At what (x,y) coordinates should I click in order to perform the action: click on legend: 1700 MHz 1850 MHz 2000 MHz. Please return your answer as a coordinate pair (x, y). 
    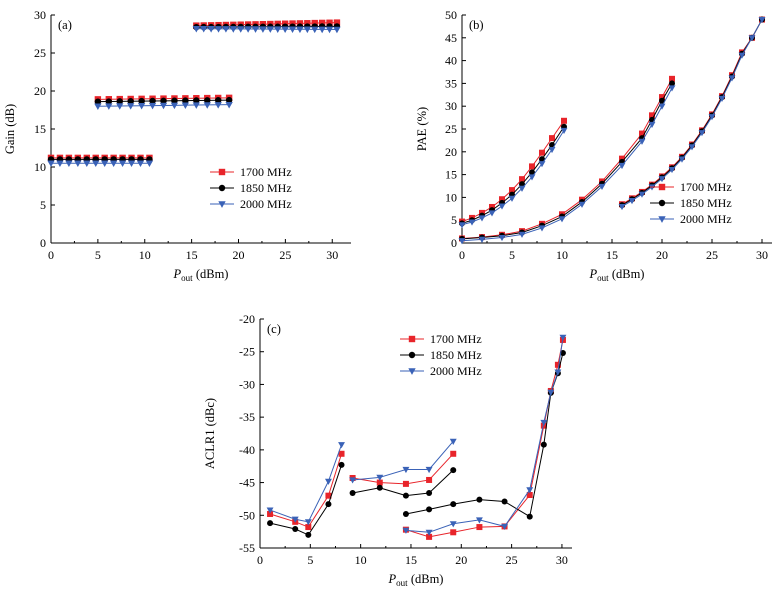
    Looking at the image, I should click on (441, 355).